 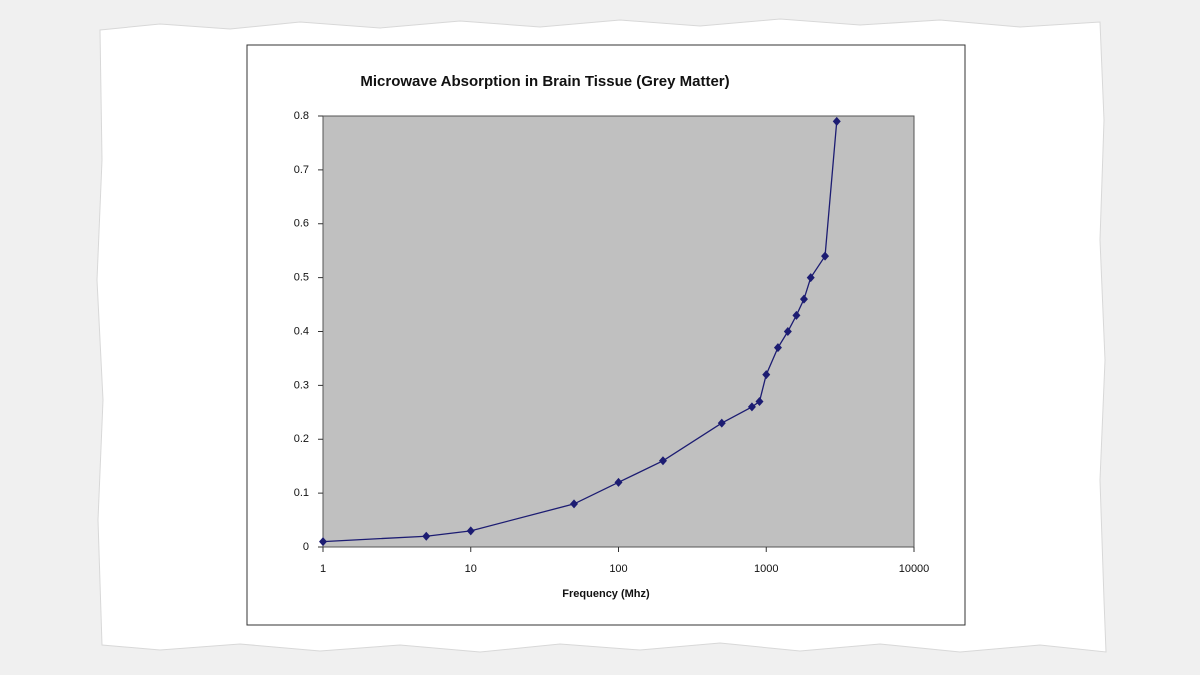 What do you see at coordinates (301, 331) in the screenshot?
I see `y-tick-label: 0.4` at bounding box center [301, 331].